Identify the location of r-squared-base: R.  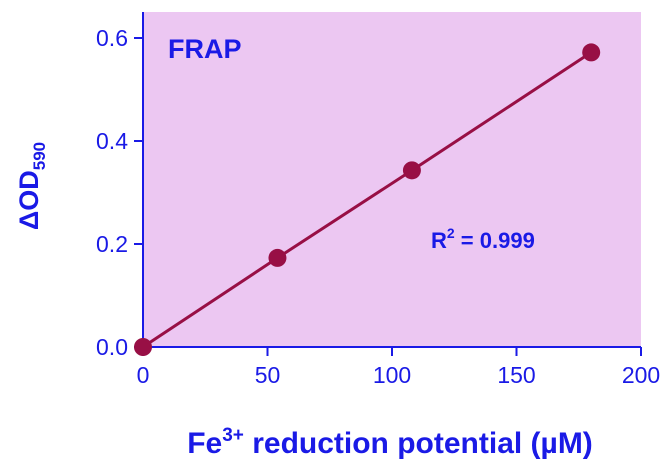
(439, 240).